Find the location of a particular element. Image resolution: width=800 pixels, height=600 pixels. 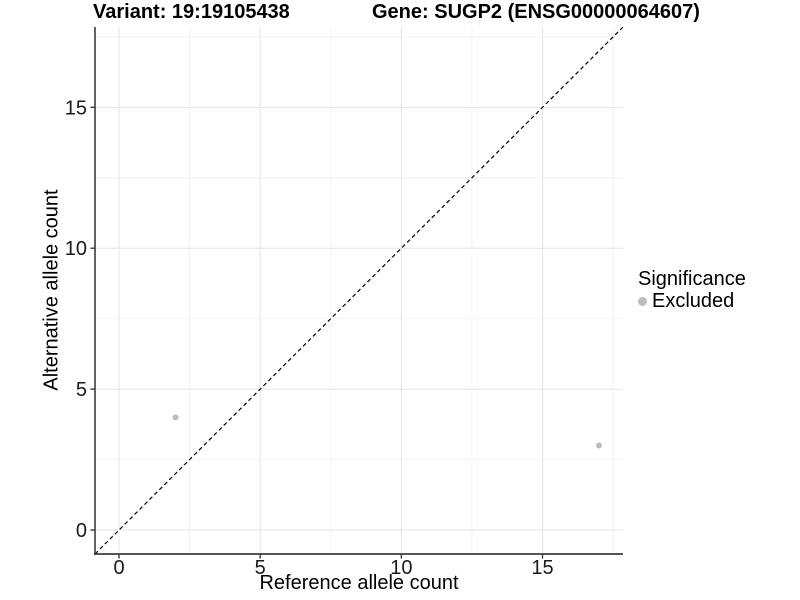

y-tick-label: 5 is located at coordinates (81, 390).